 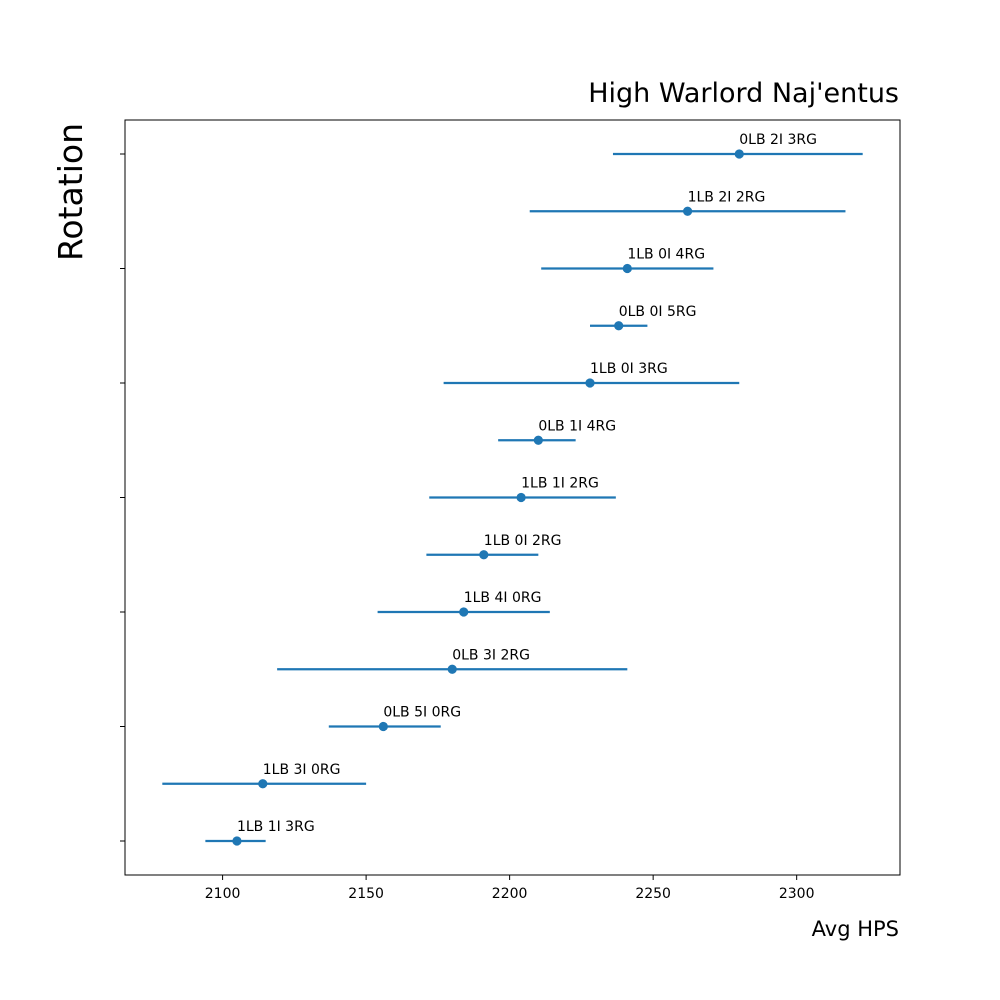 What do you see at coordinates (223, 894) in the screenshot?
I see `x-tick-label: 2100` at bounding box center [223, 894].